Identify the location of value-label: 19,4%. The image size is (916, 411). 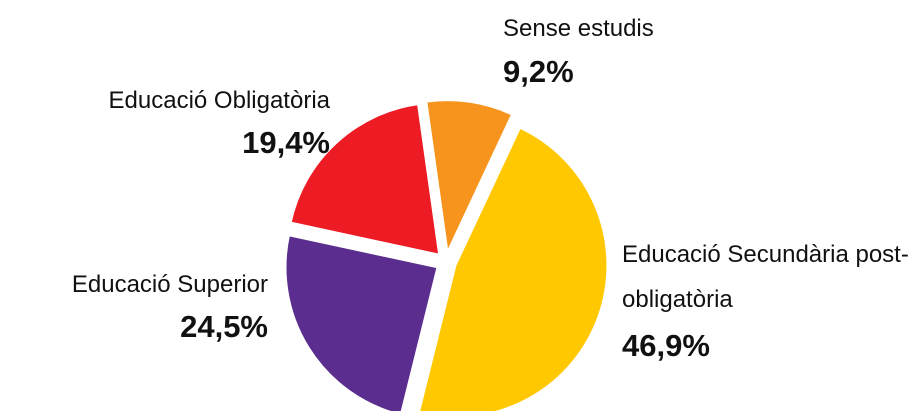
(286, 142).